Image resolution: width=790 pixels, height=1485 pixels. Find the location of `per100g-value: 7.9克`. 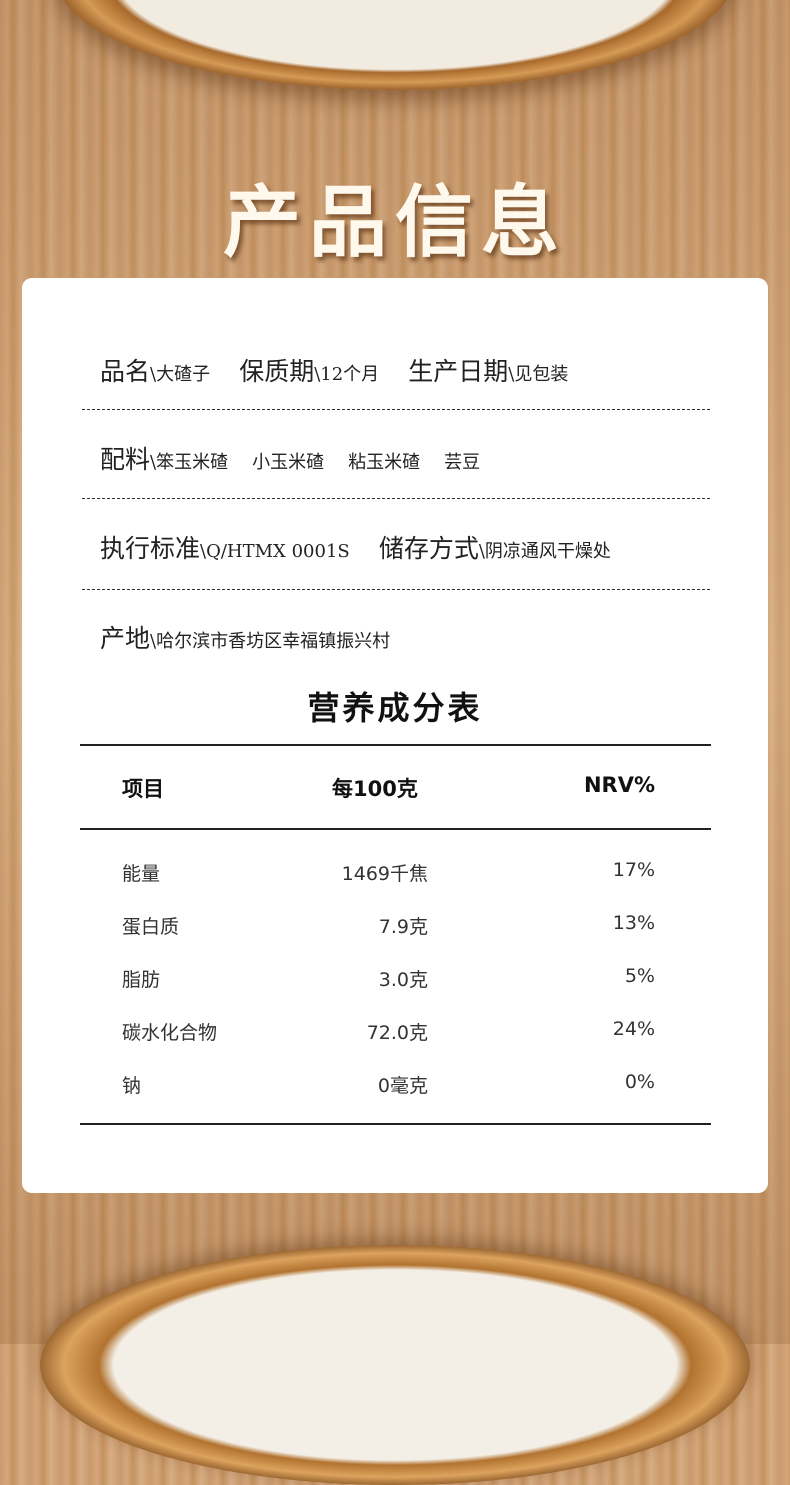

per100g-value: 7.9克 is located at coordinates (403, 927).